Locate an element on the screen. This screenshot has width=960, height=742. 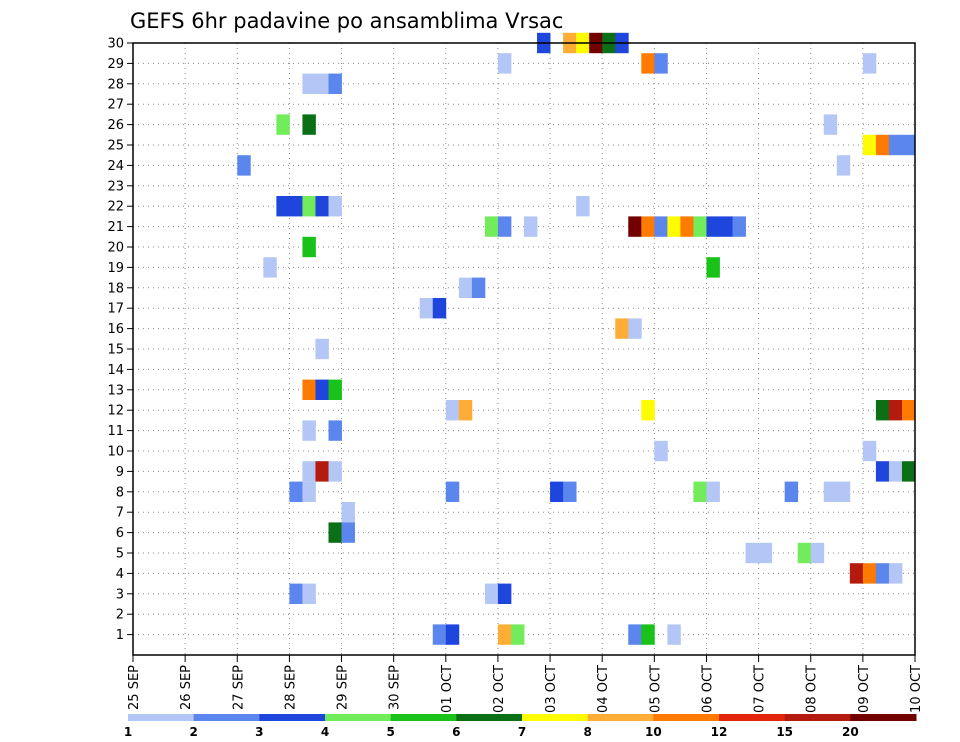
legend-label: 20 is located at coordinates (850, 732).